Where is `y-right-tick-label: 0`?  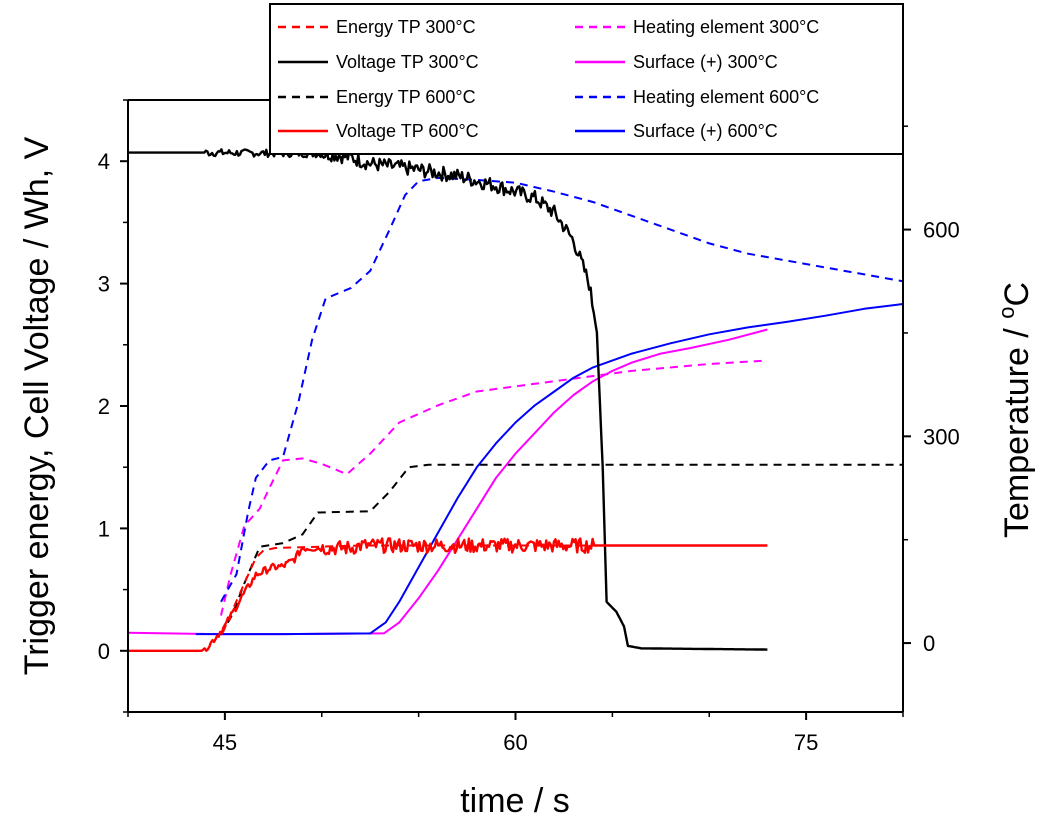 y-right-tick-label: 0 is located at coordinates (929, 643).